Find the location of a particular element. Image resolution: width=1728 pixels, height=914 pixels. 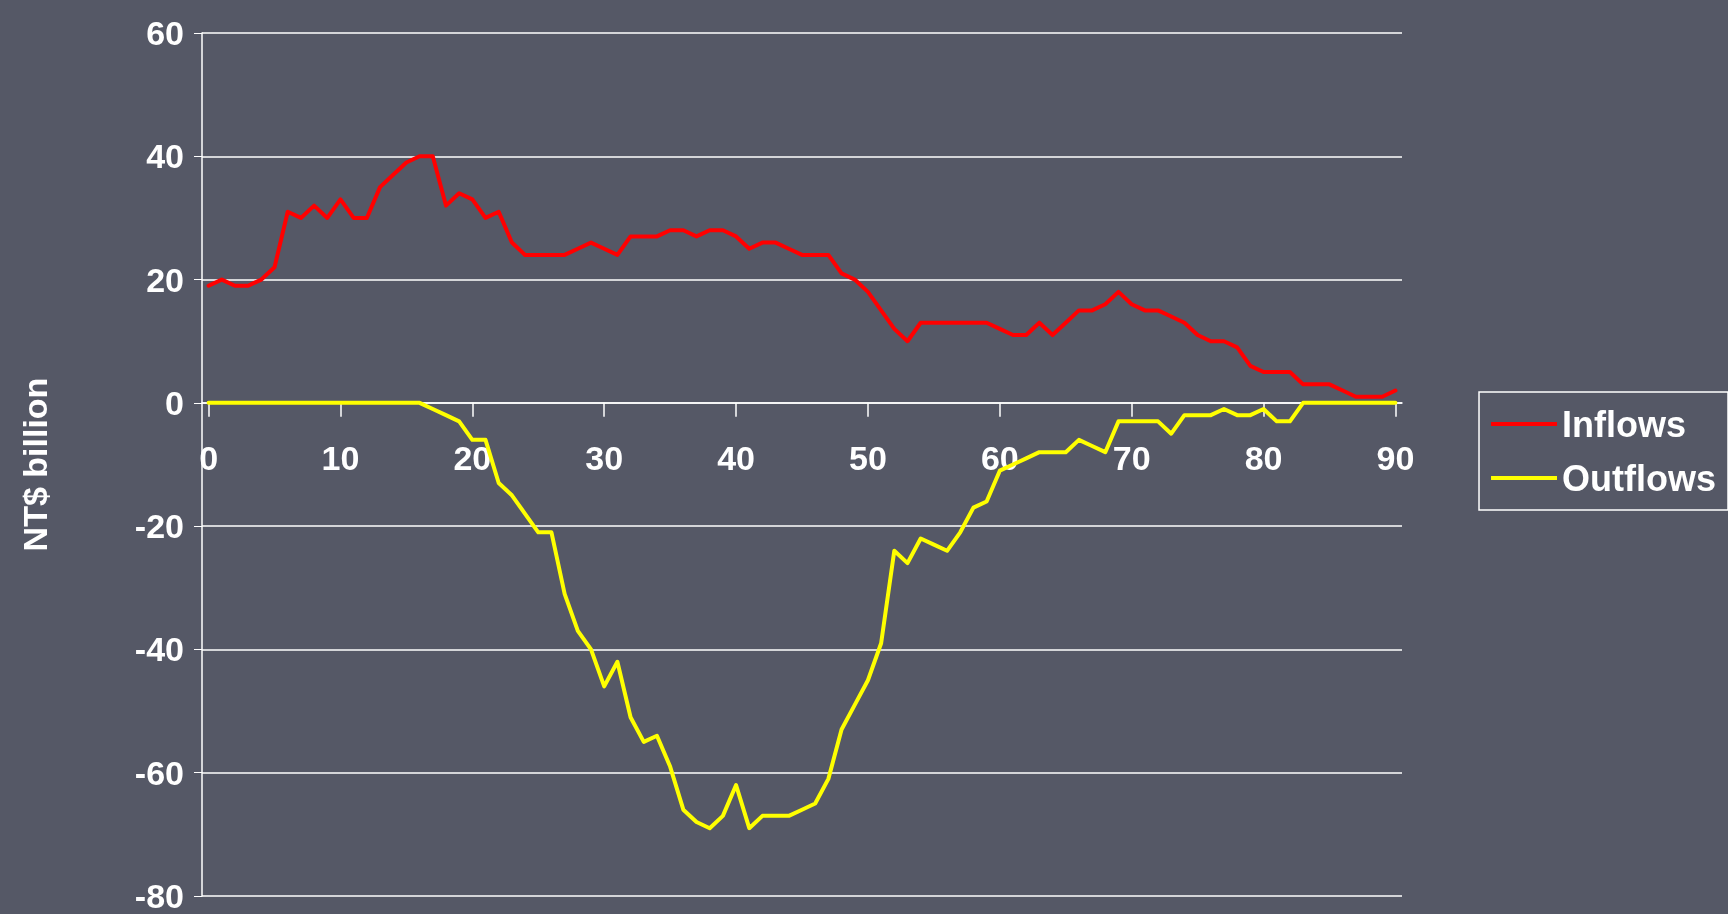

y-tick-label: -40 is located at coordinates (159, 649).